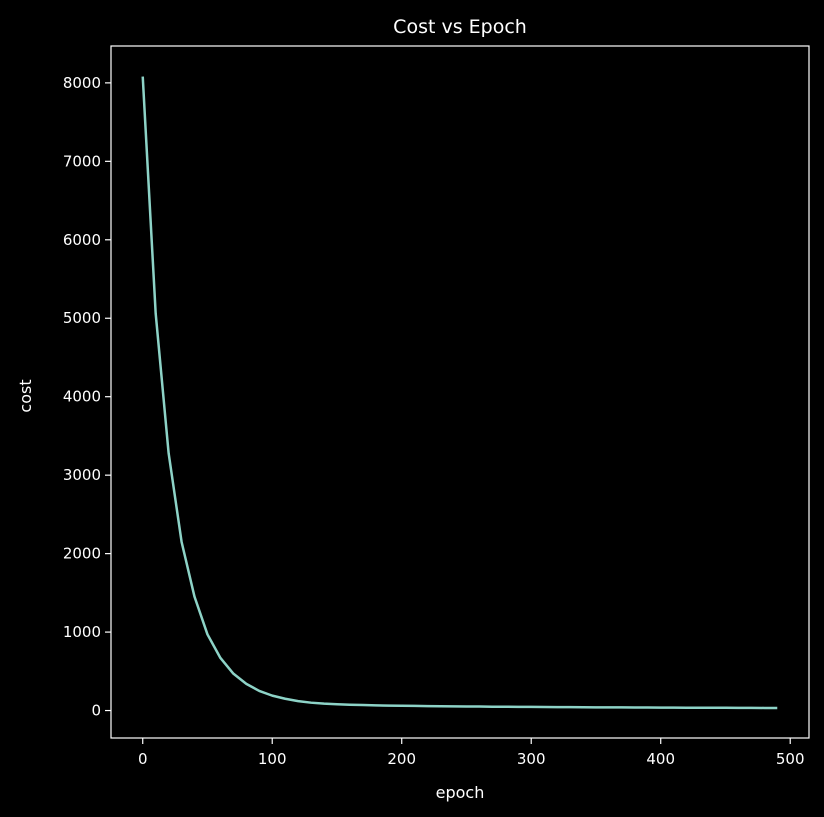  Describe the element at coordinates (790, 759) in the screenshot. I see `x-tick-label: 500` at that location.